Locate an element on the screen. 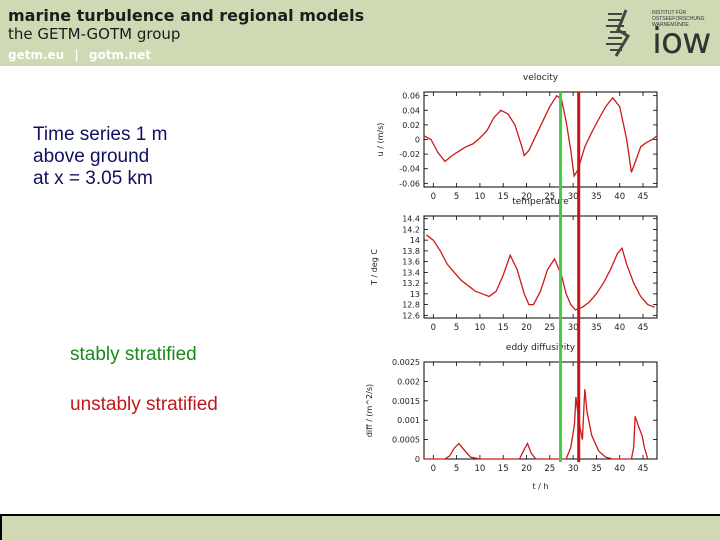 This screenshot has width=720, height=540. chart-title: temperature is located at coordinates (540, 202).